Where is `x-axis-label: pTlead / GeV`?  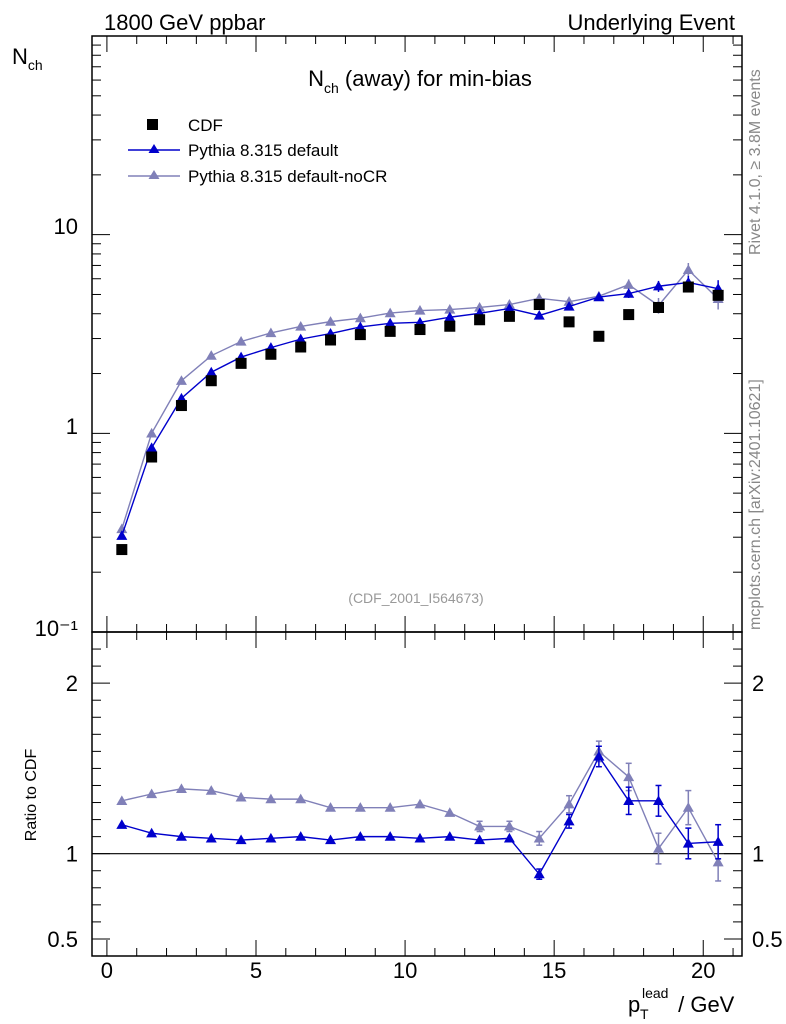
x-axis-label: pTlead / GeV is located at coordinates (681, 1003).